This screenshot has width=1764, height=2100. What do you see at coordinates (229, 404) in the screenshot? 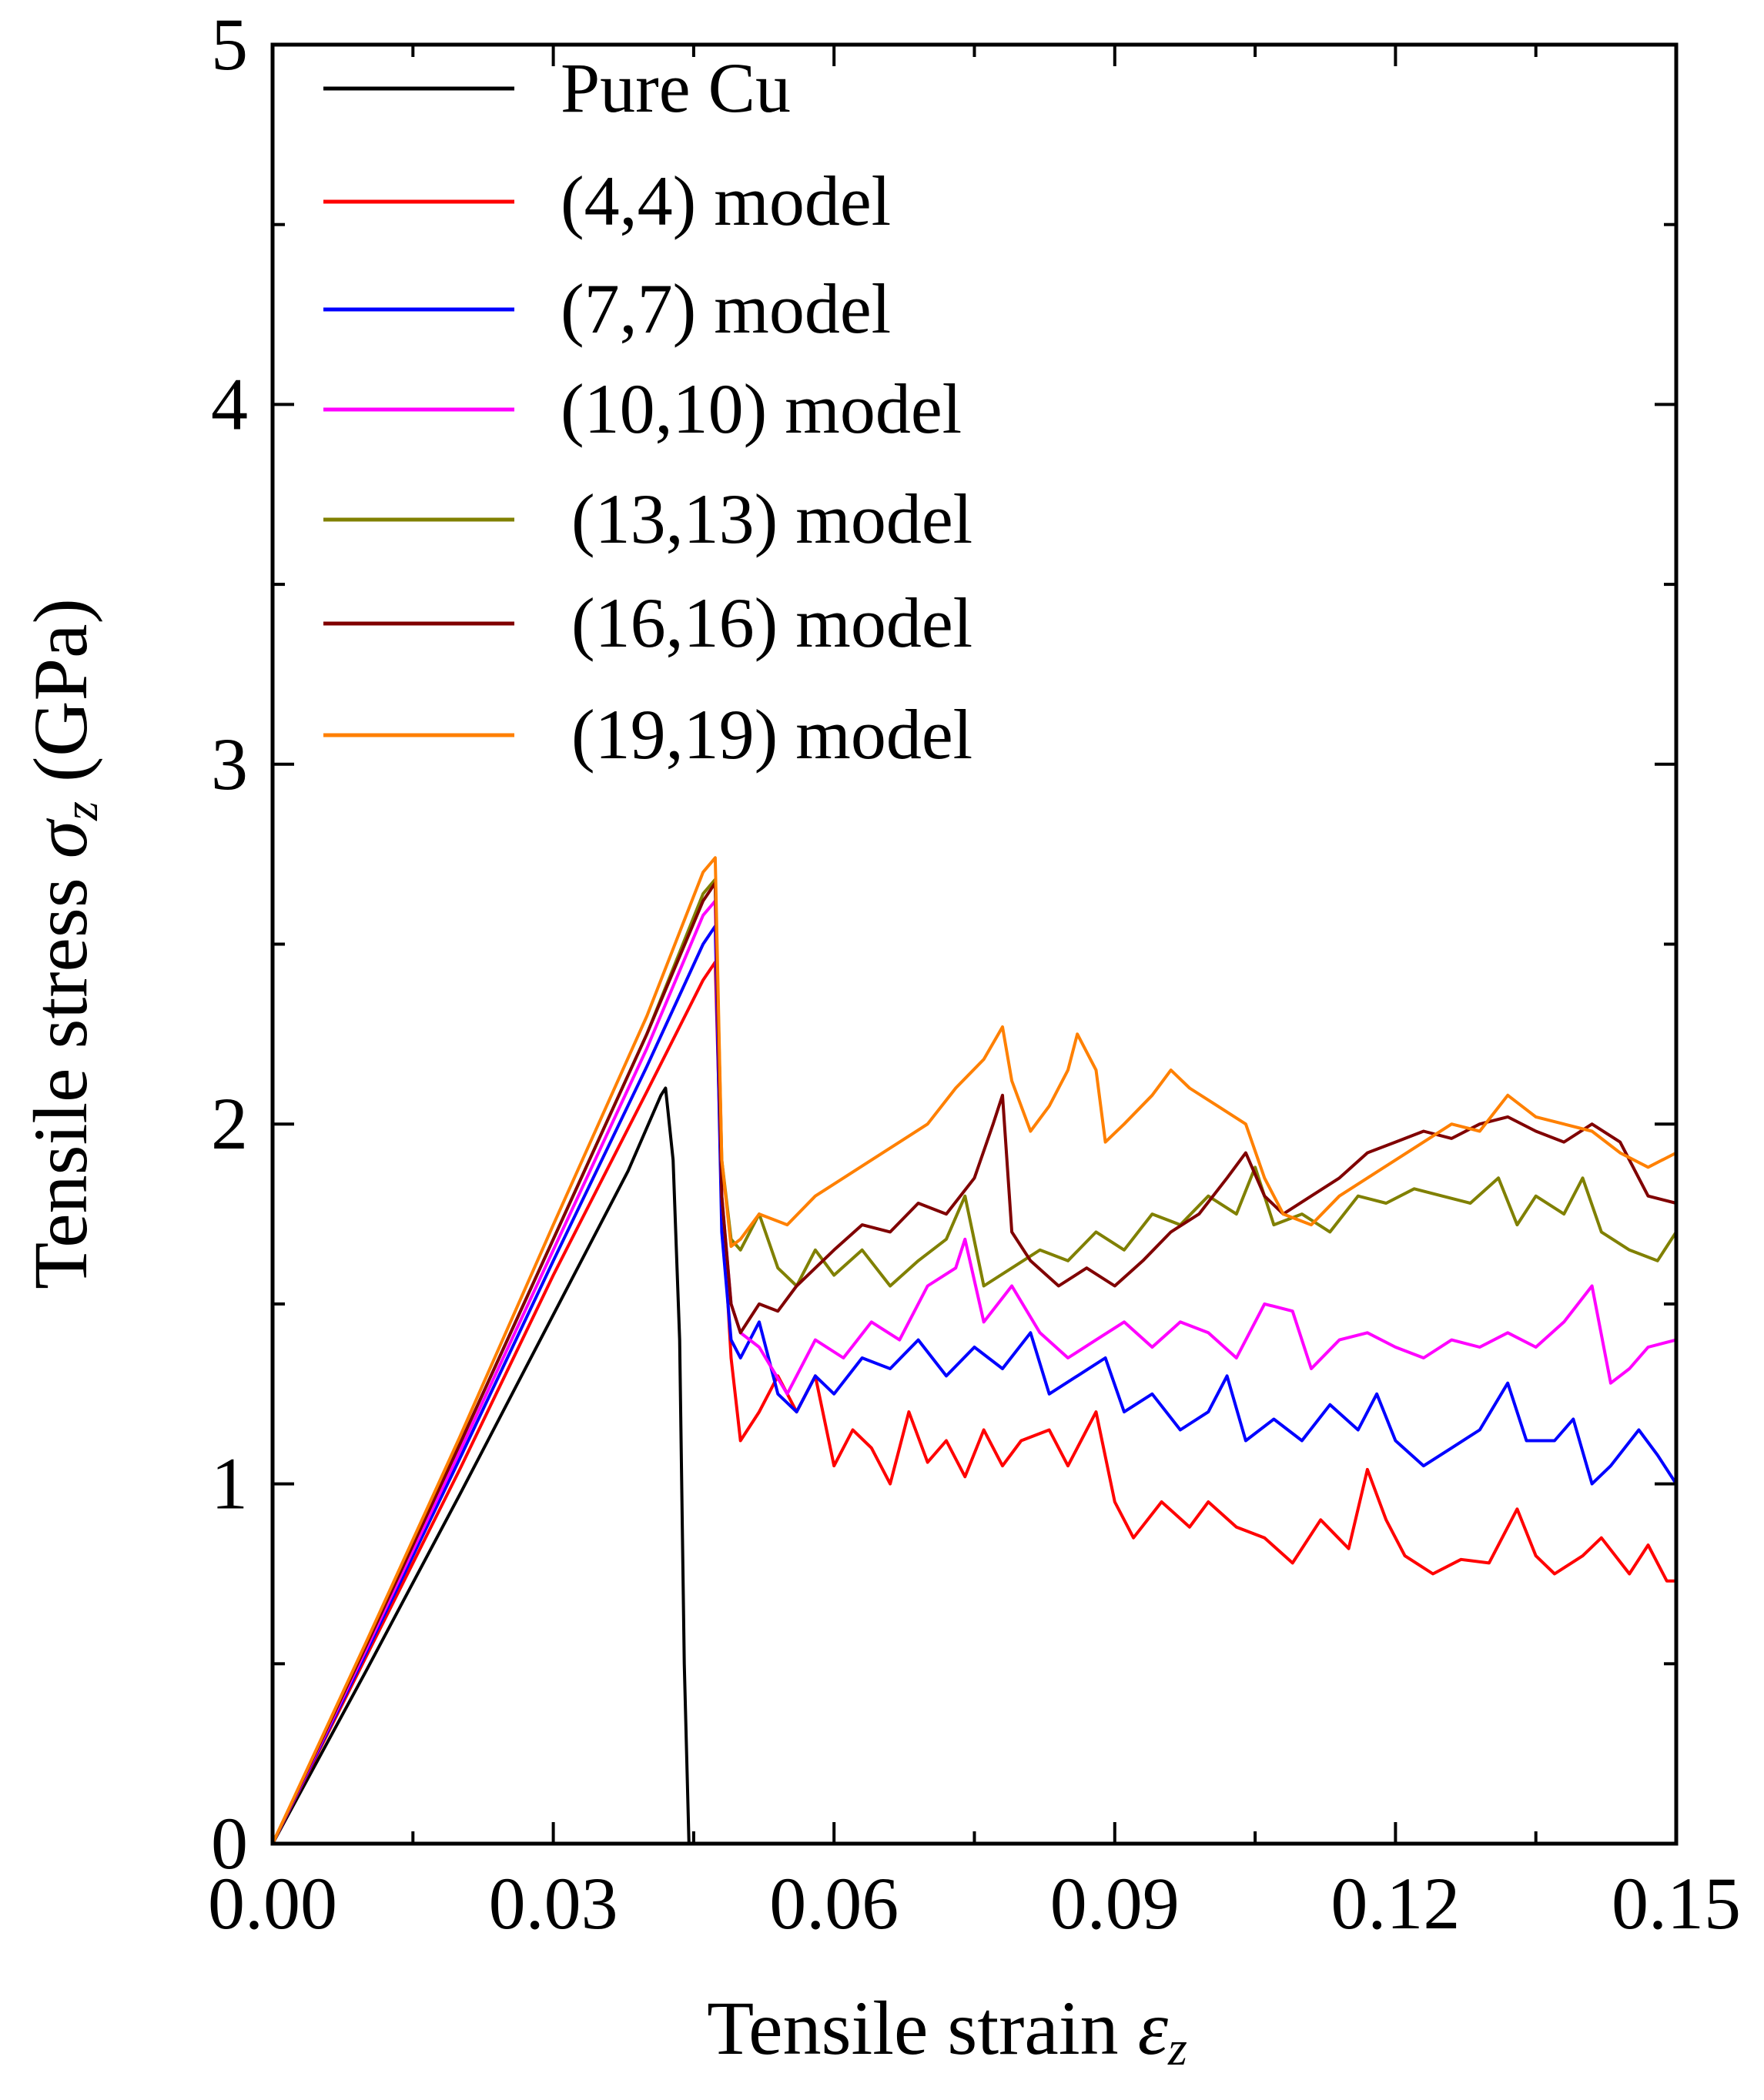
I see `y-tick-label: 4` at bounding box center [229, 404].